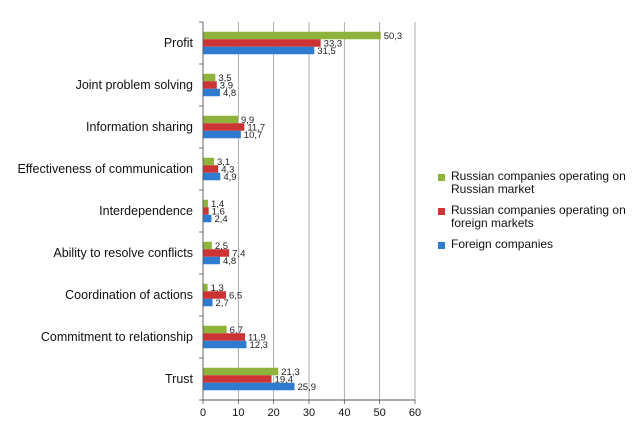 This screenshot has height=437, width=639. Describe the element at coordinates (274, 413) in the screenshot. I see `x-tick-label: 20` at that location.